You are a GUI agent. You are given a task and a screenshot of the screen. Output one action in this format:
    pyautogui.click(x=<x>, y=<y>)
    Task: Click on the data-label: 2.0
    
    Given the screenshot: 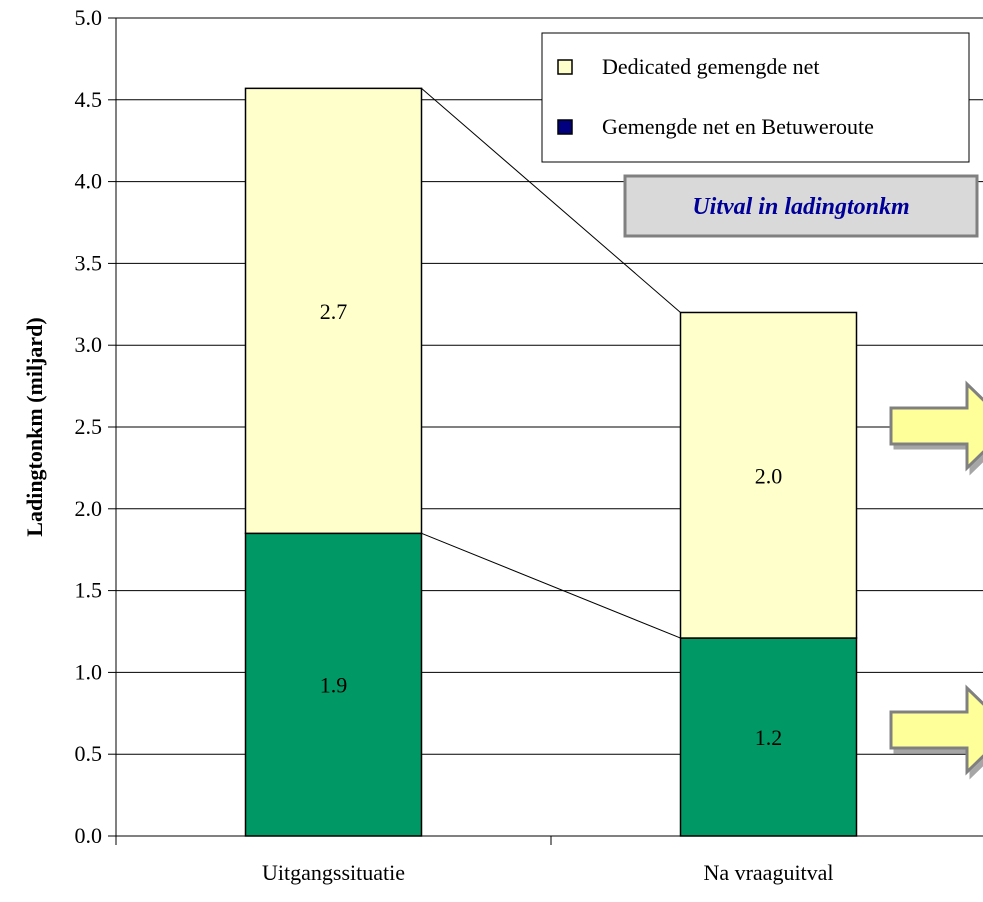 What is the action you would take?
    pyautogui.click(x=769, y=475)
    